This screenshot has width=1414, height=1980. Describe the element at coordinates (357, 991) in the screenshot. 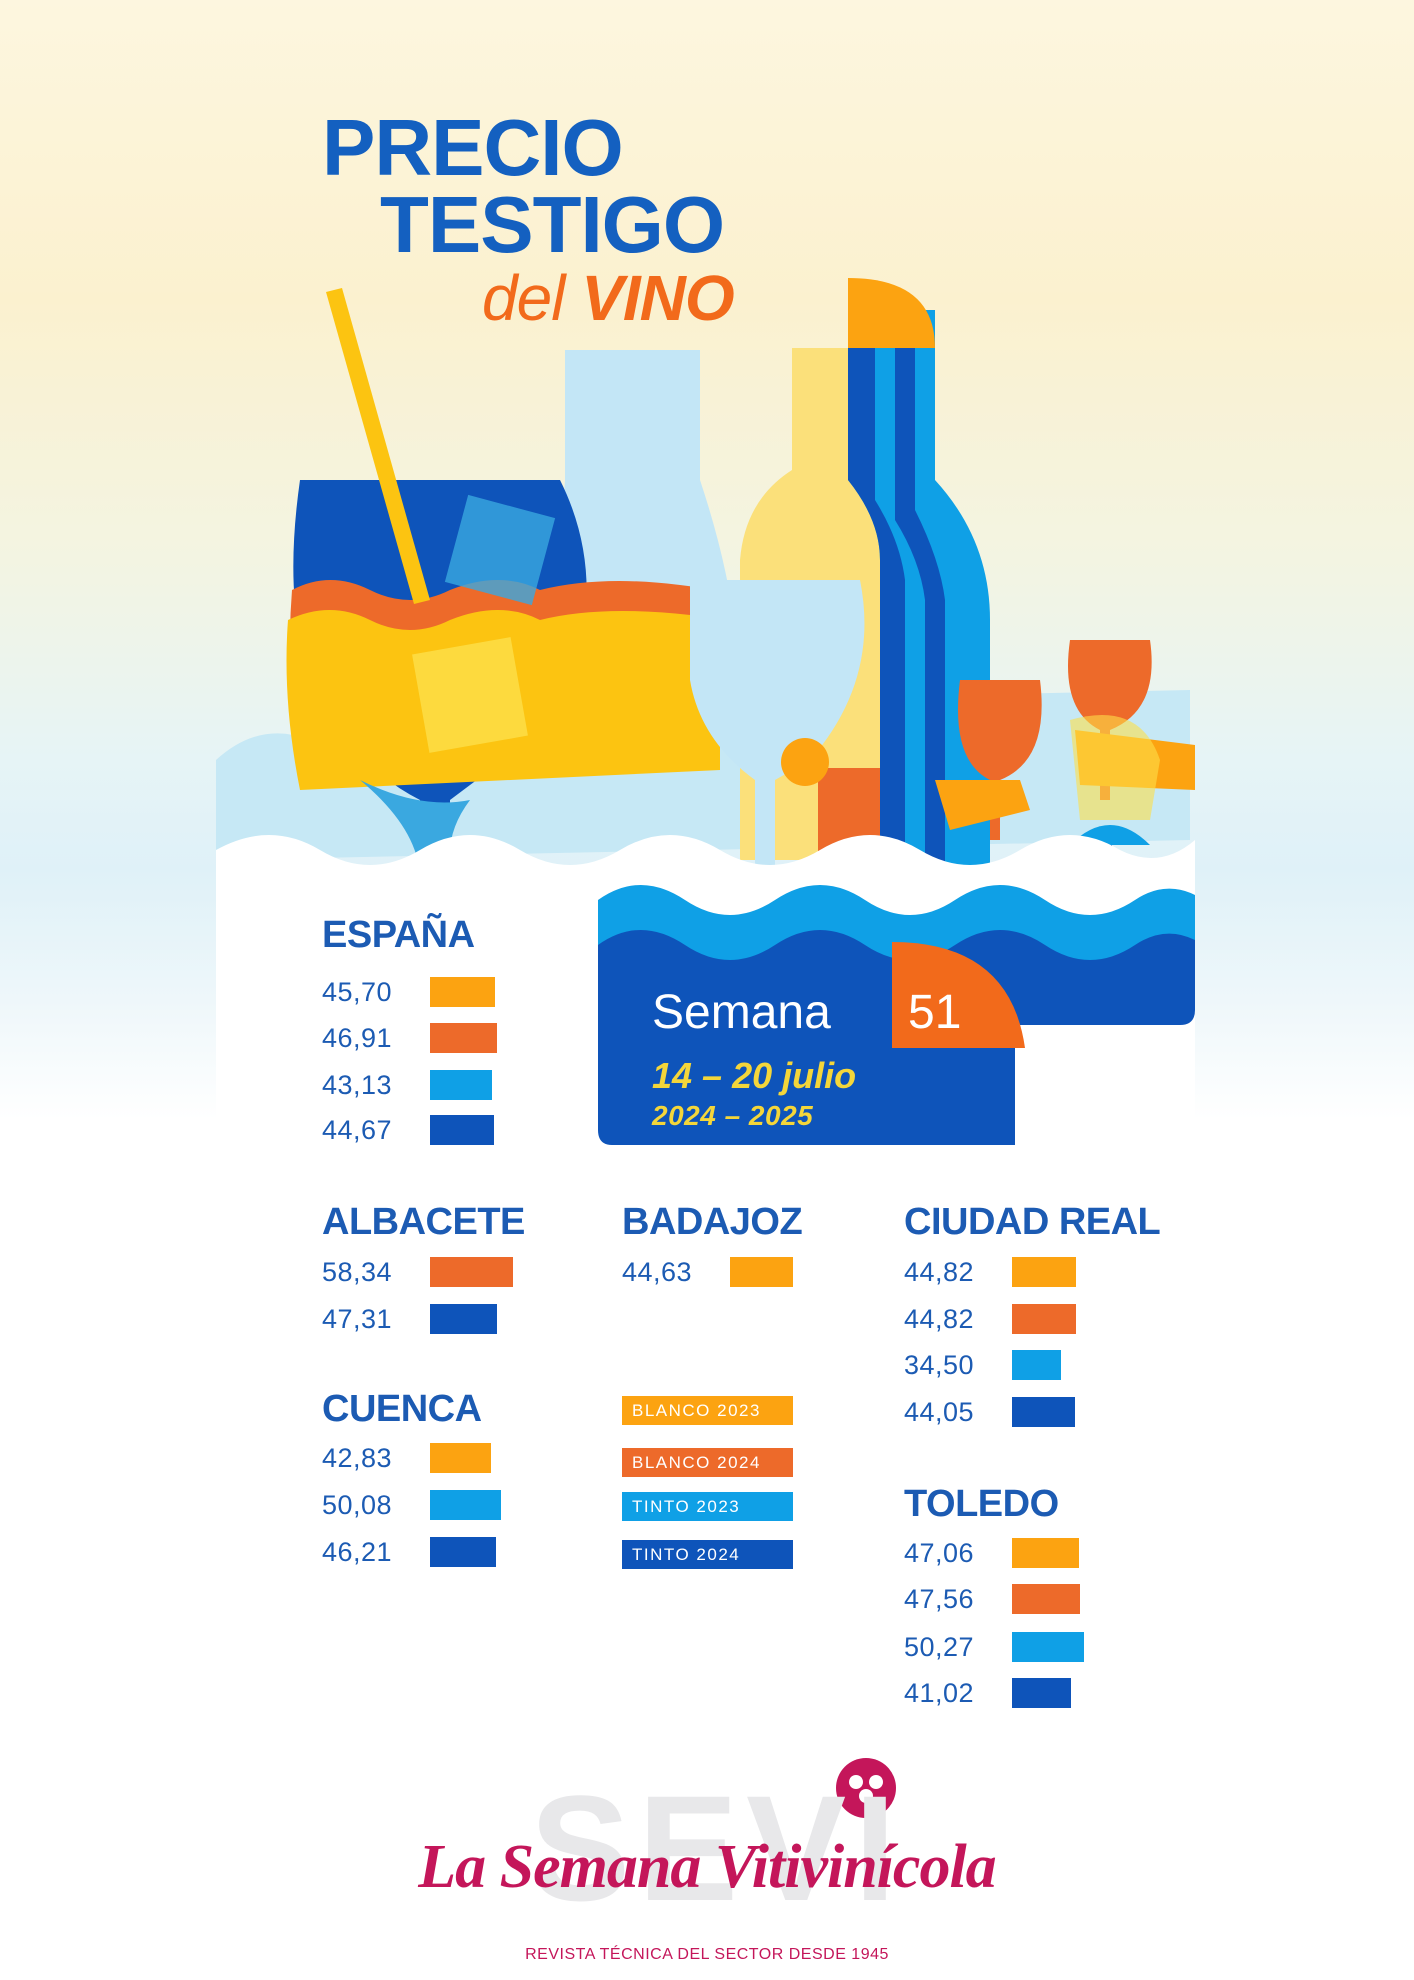

I see `price-value: 45,70` at that location.